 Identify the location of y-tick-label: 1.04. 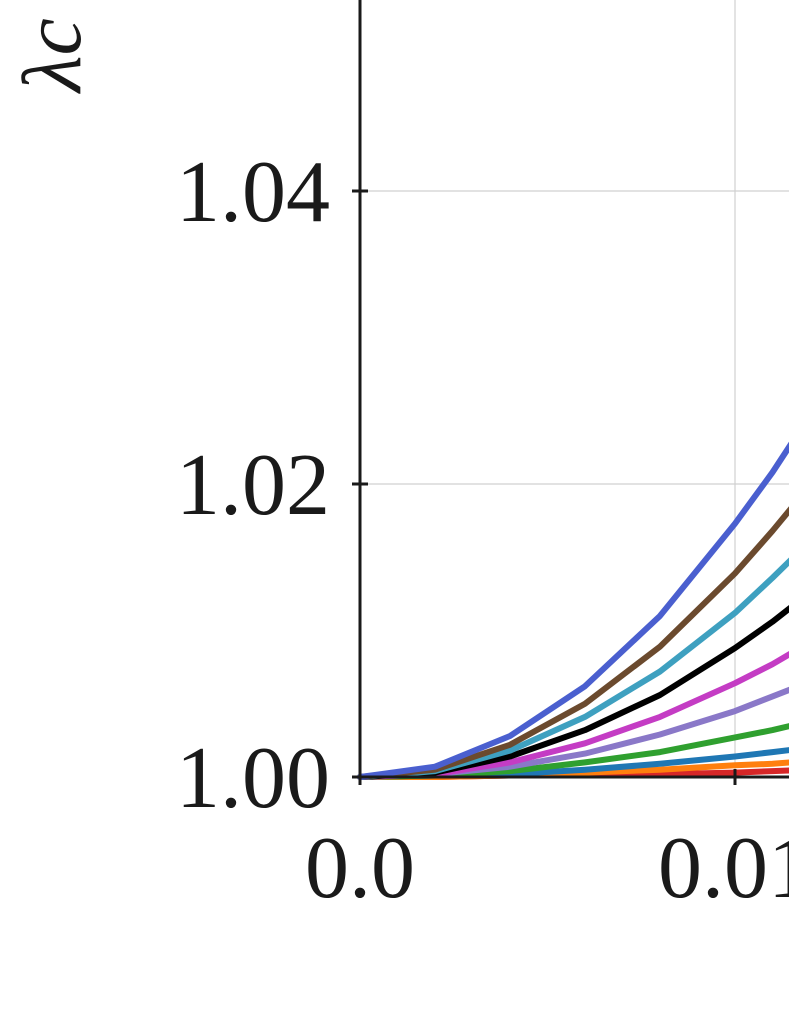
(253, 192).